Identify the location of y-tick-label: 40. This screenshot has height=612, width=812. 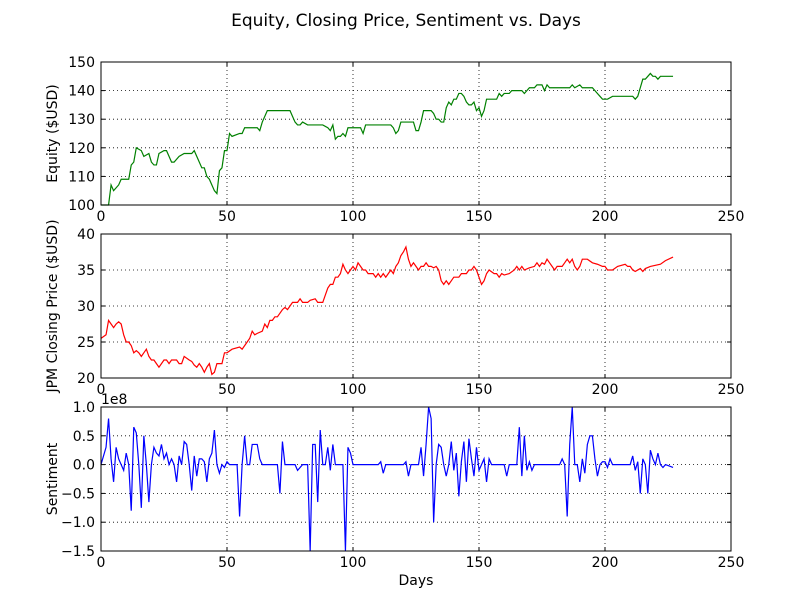
(86, 235).